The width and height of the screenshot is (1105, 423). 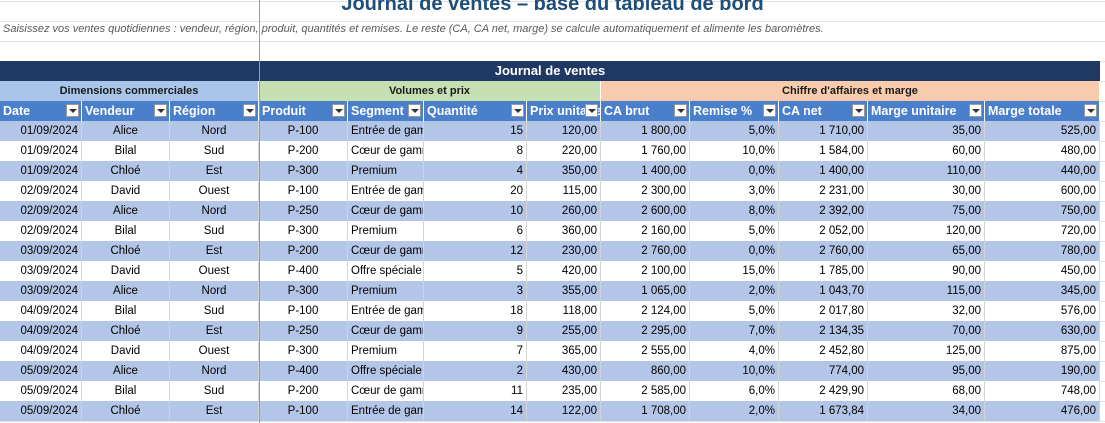 What do you see at coordinates (823, 291) in the screenshot?
I see `table-cell: 1 043,70` at bounding box center [823, 291].